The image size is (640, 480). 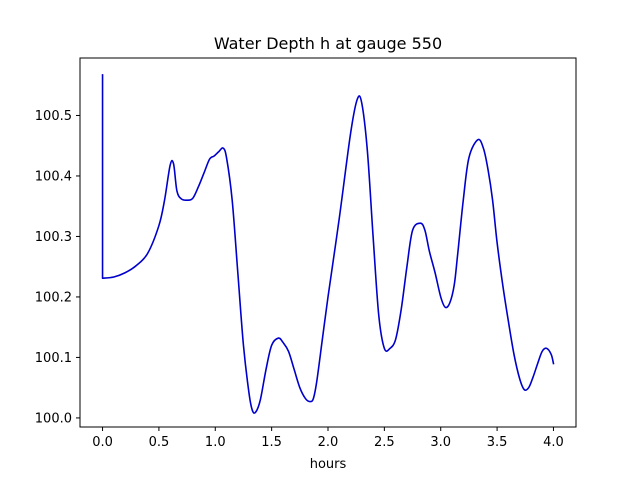 What do you see at coordinates (328, 442) in the screenshot?
I see `x-tick-label: 2.0` at bounding box center [328, 442].